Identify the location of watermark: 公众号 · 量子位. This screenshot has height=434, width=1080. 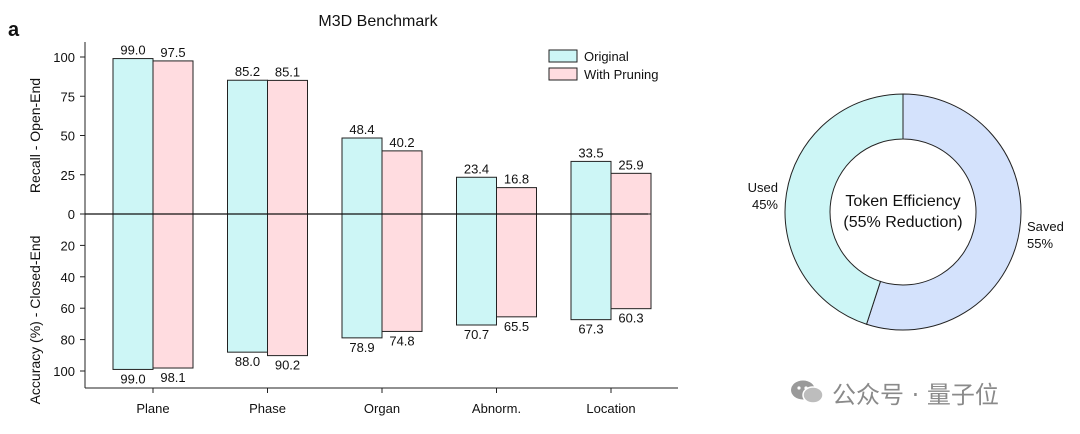
(894, 392).